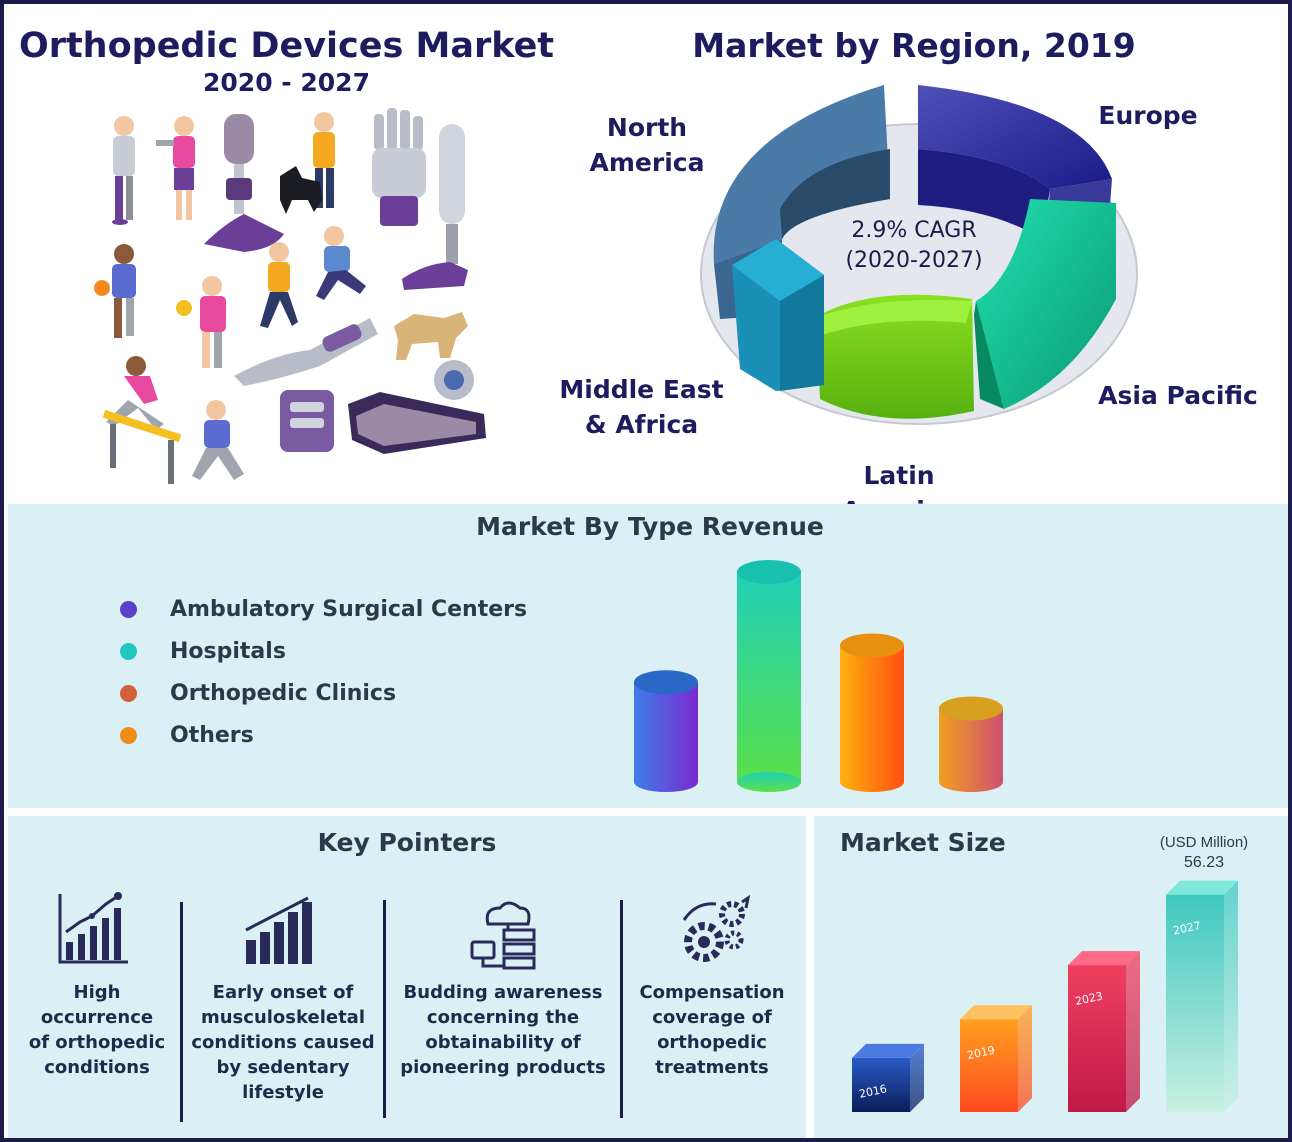  What do you see at coordinates (1204, 842) in the screenshot?
I see `market-size-unit: (USD Million)` at bounding box center [1204, 842].